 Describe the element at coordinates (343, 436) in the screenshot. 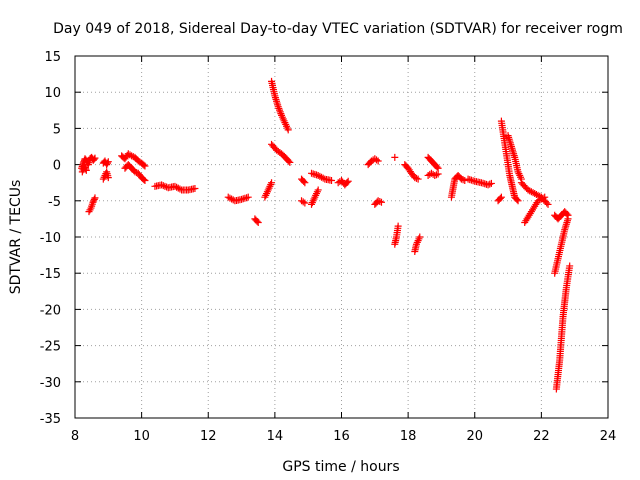

I see `x-tick-labels: 8 10 12 14 16 18 20 22 24` at that location.